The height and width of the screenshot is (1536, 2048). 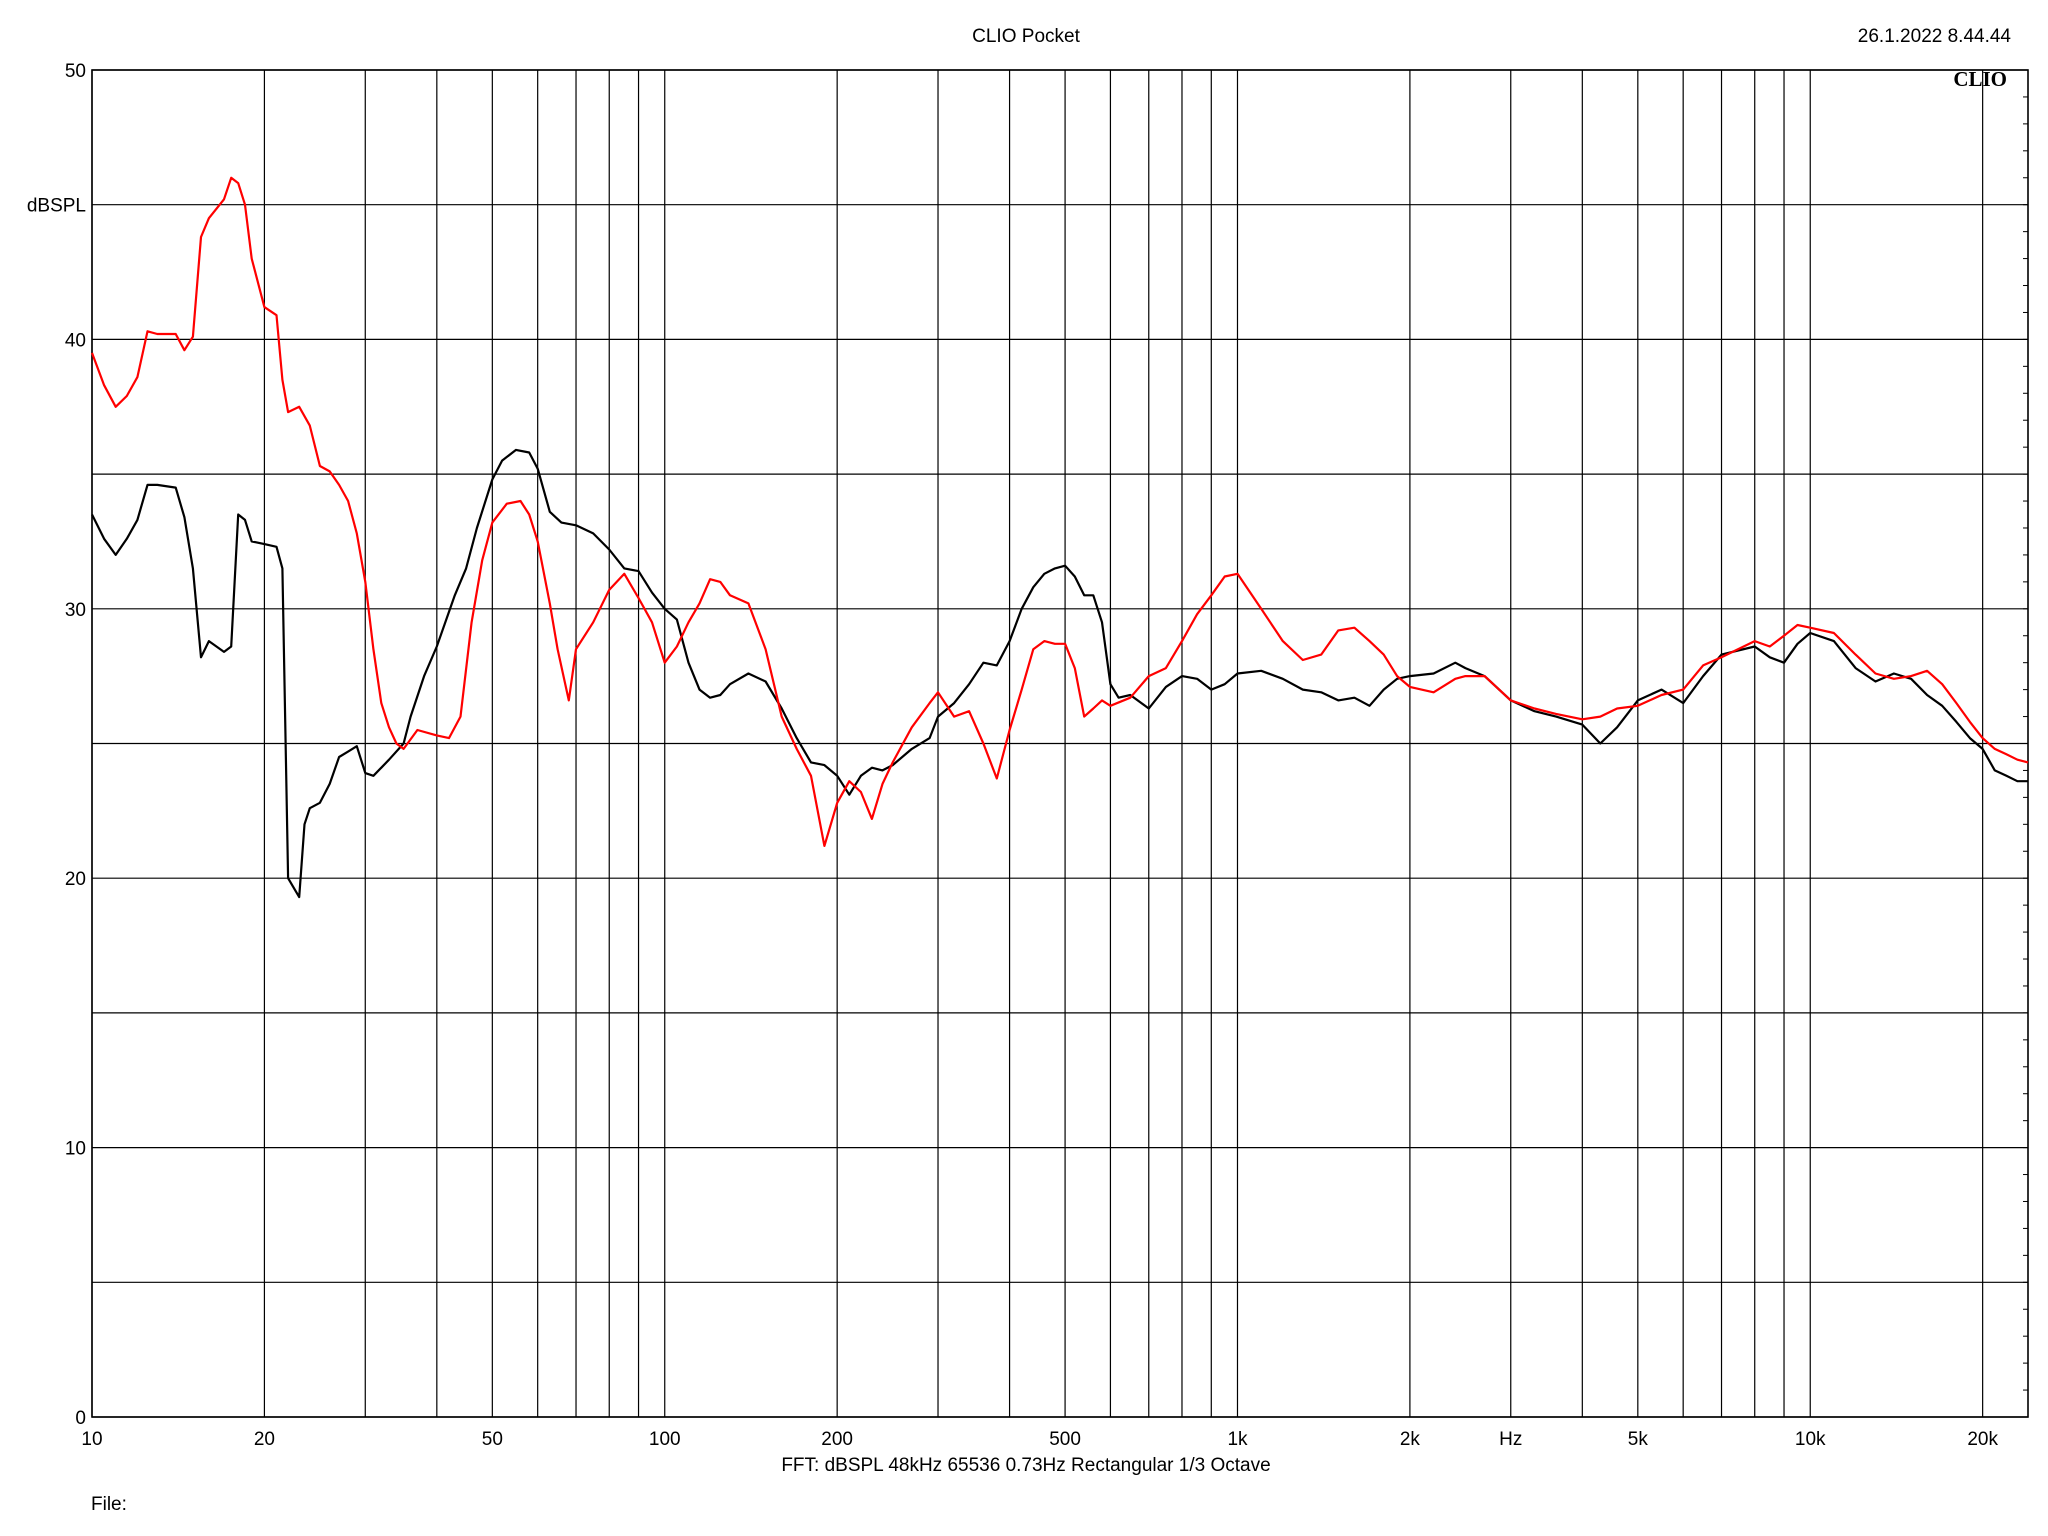 What do you see at coordinates (837, 1439) in the screenshot?
I see `x-tick-label: 200` at bounding box center [837, 1439].